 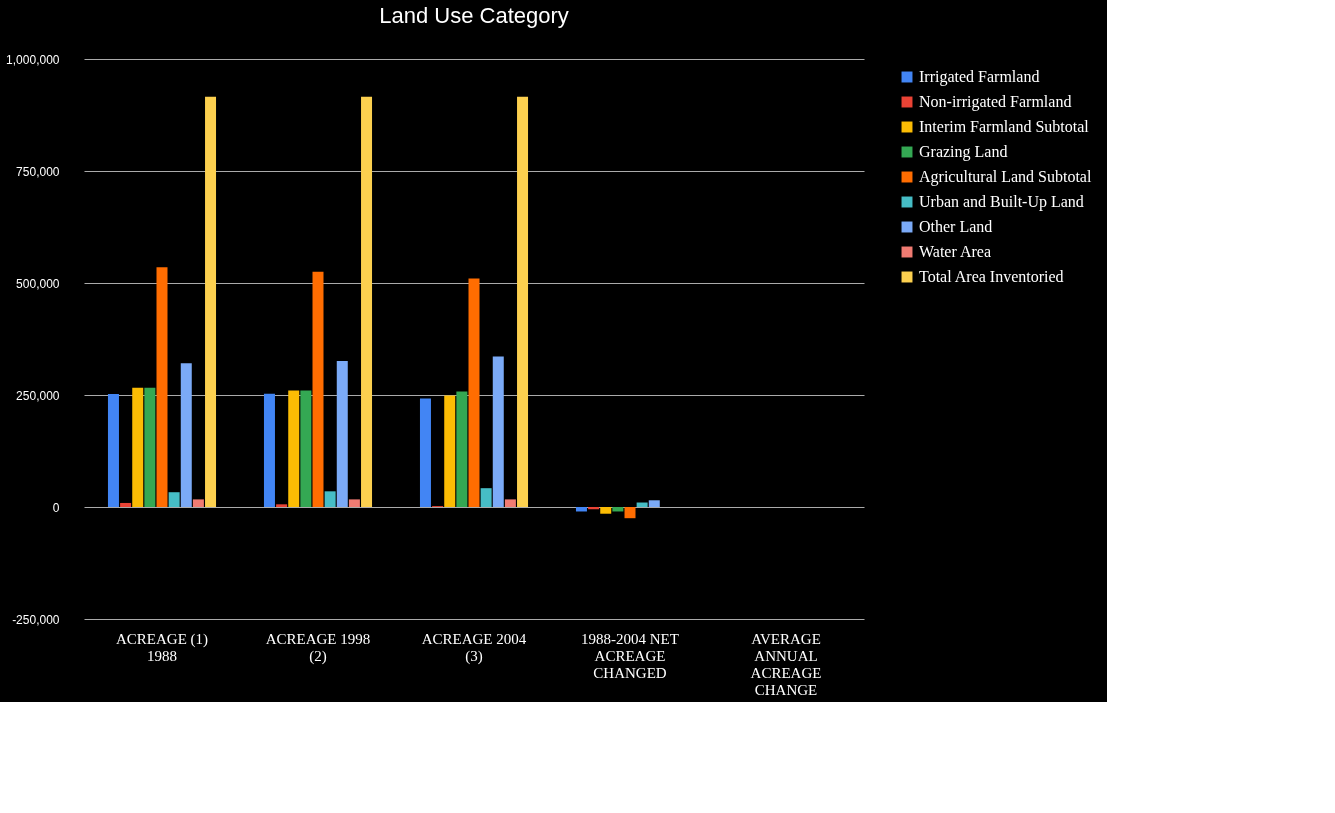 What do you see at coordinates (33, 59) in the screenshot?
I see `y-tick-label: 1,000,000` at bounding box center [33, 59].